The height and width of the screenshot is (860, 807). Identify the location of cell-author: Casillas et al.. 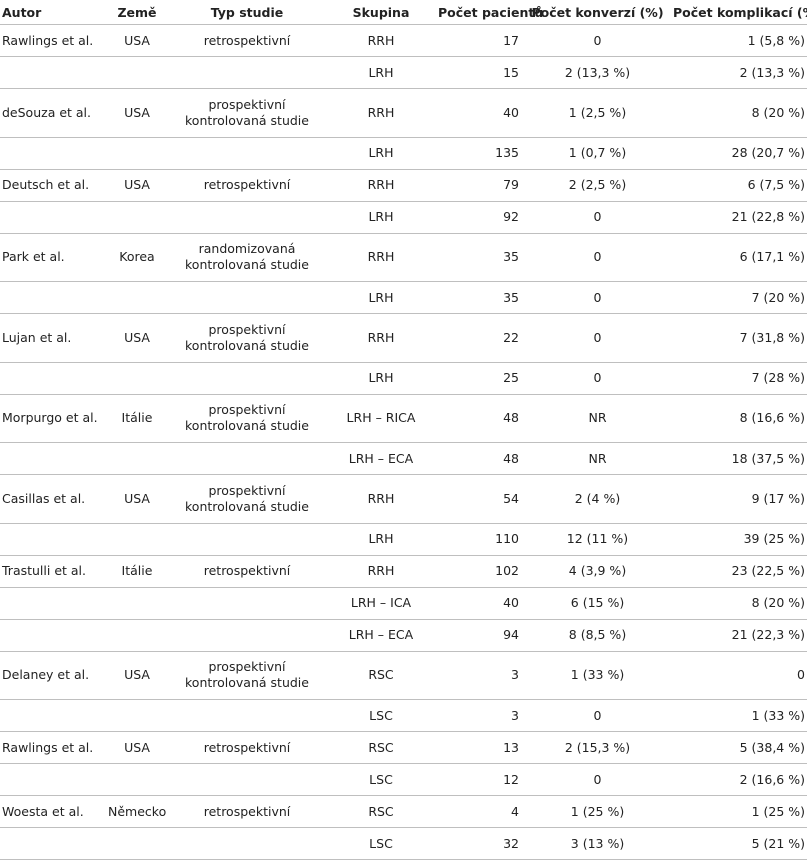
(53, 499).